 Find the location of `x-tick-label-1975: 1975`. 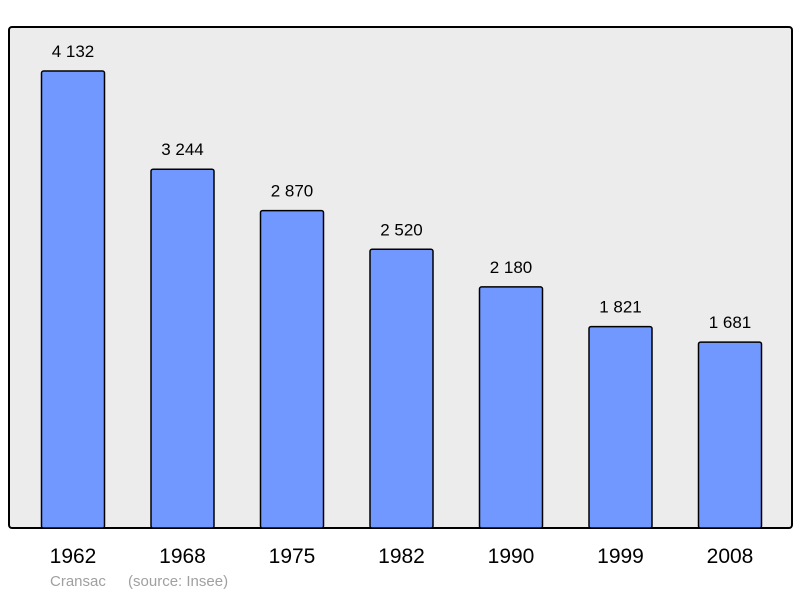

x-tick-label-1975: 1975 is located at coordinates (292, 556).